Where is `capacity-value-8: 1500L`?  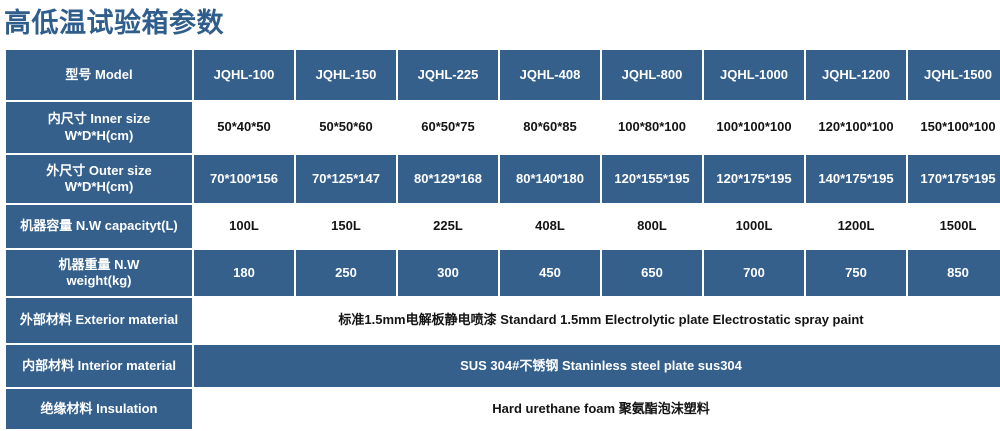 capacity-value-8: 1500L is located at coordinates (954, 226).